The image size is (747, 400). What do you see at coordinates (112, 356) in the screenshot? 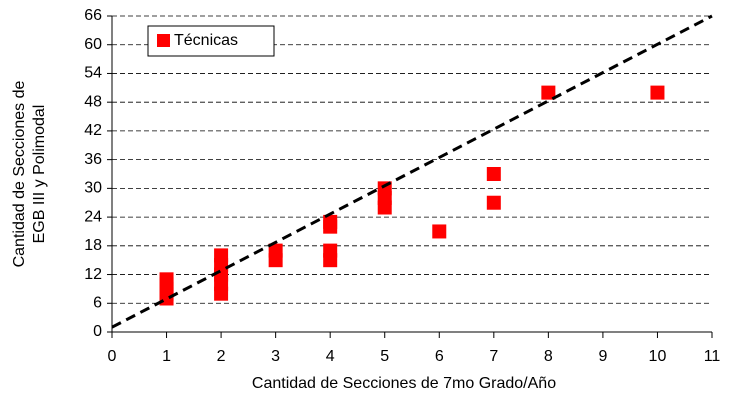
I see `x-tick-label: 0` at bounding box center [112, 356].